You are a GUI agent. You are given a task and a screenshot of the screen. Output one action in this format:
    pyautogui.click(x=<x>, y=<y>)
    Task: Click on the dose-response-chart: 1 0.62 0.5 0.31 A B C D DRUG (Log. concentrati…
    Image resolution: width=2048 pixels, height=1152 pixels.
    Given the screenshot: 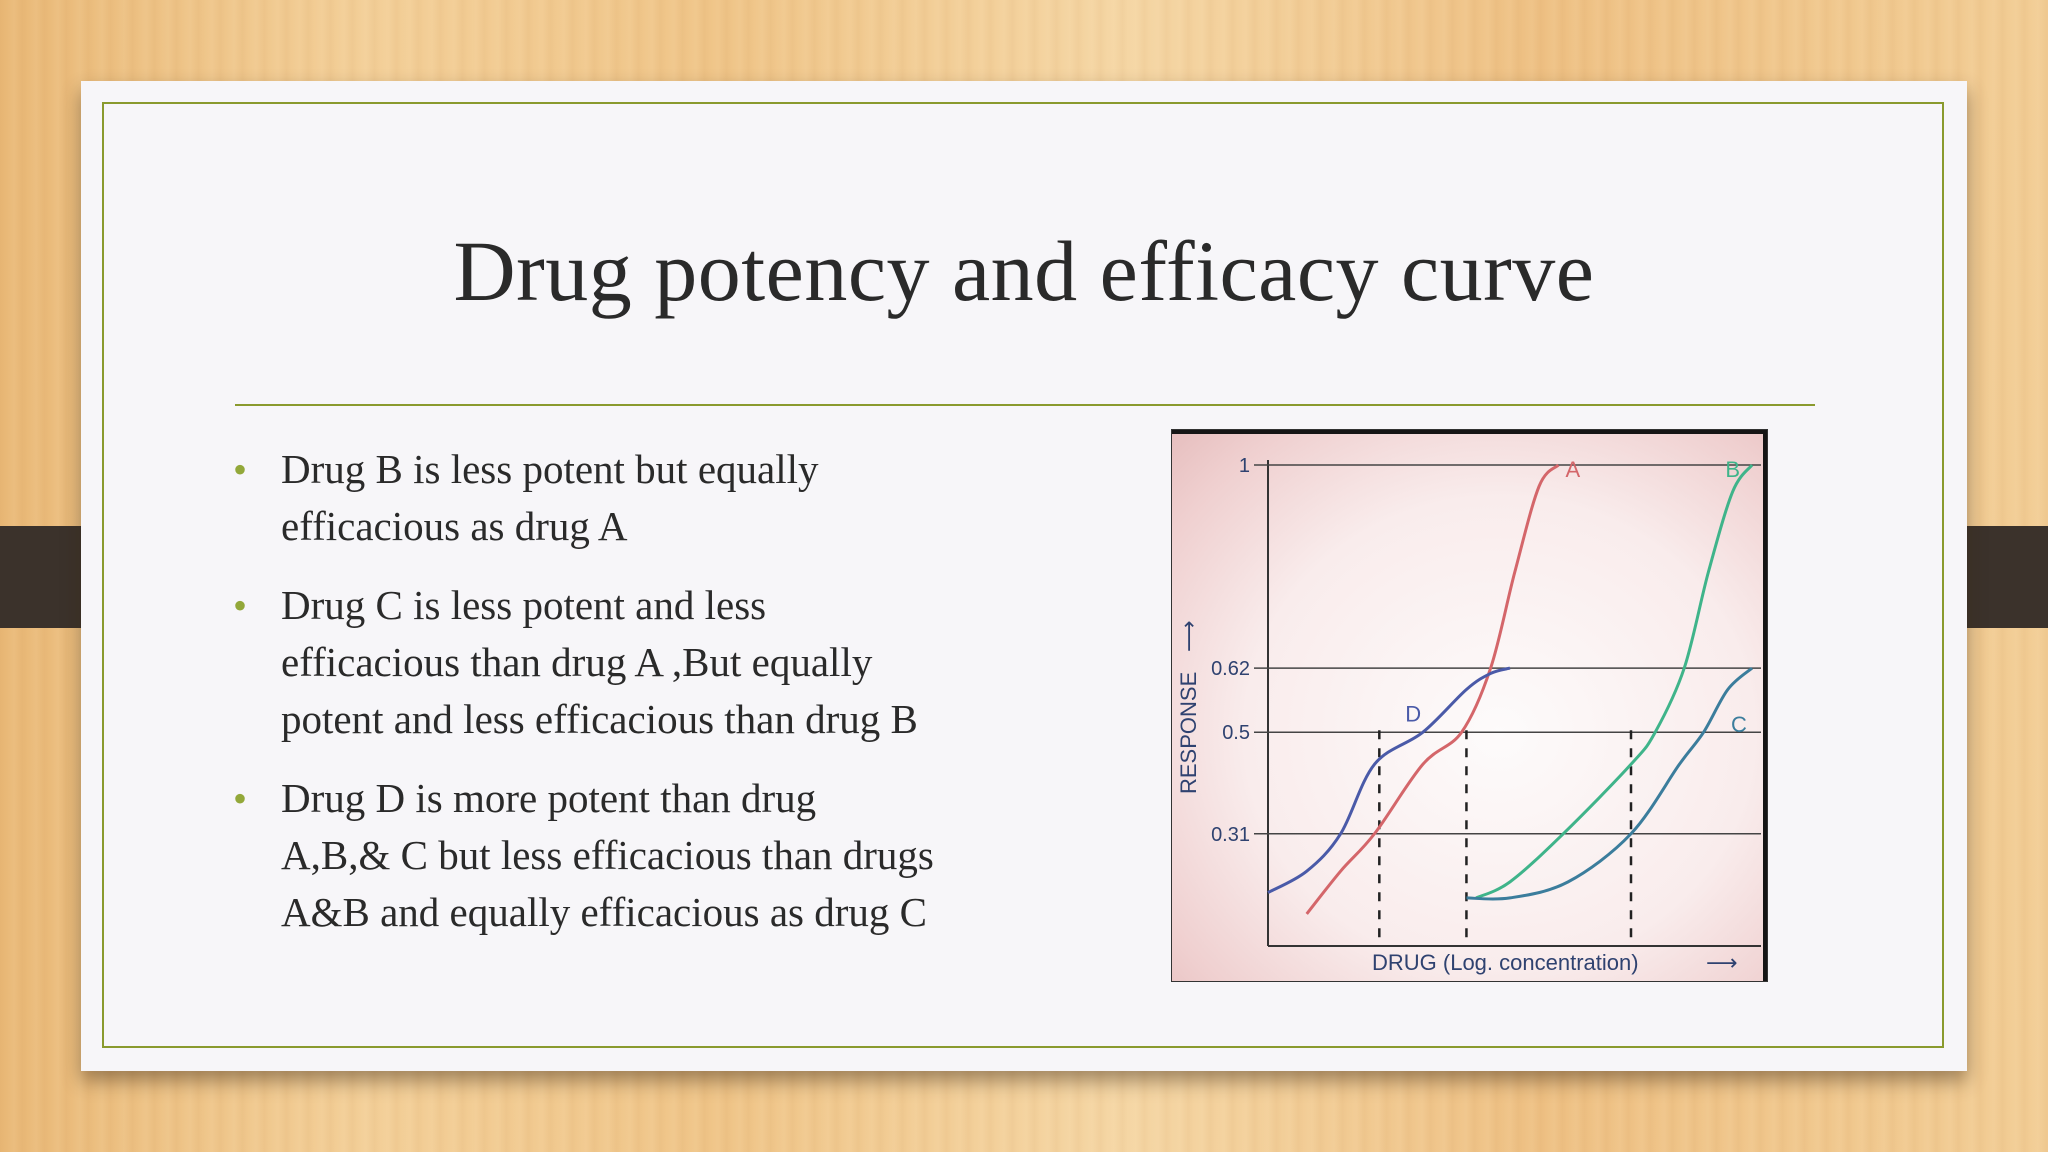 What is the action you would take?
    pyautogui.click(x=1469, y=705)
    